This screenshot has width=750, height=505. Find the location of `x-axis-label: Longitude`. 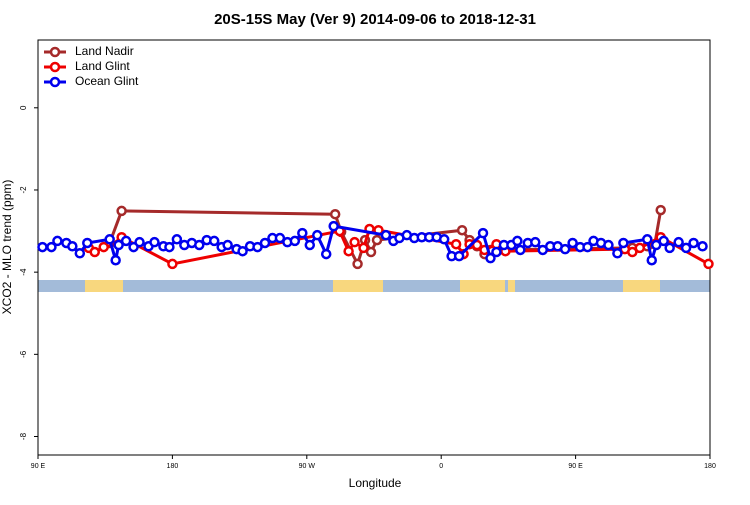

x-axis-label: Longitude is located at coordinates (375, 483).